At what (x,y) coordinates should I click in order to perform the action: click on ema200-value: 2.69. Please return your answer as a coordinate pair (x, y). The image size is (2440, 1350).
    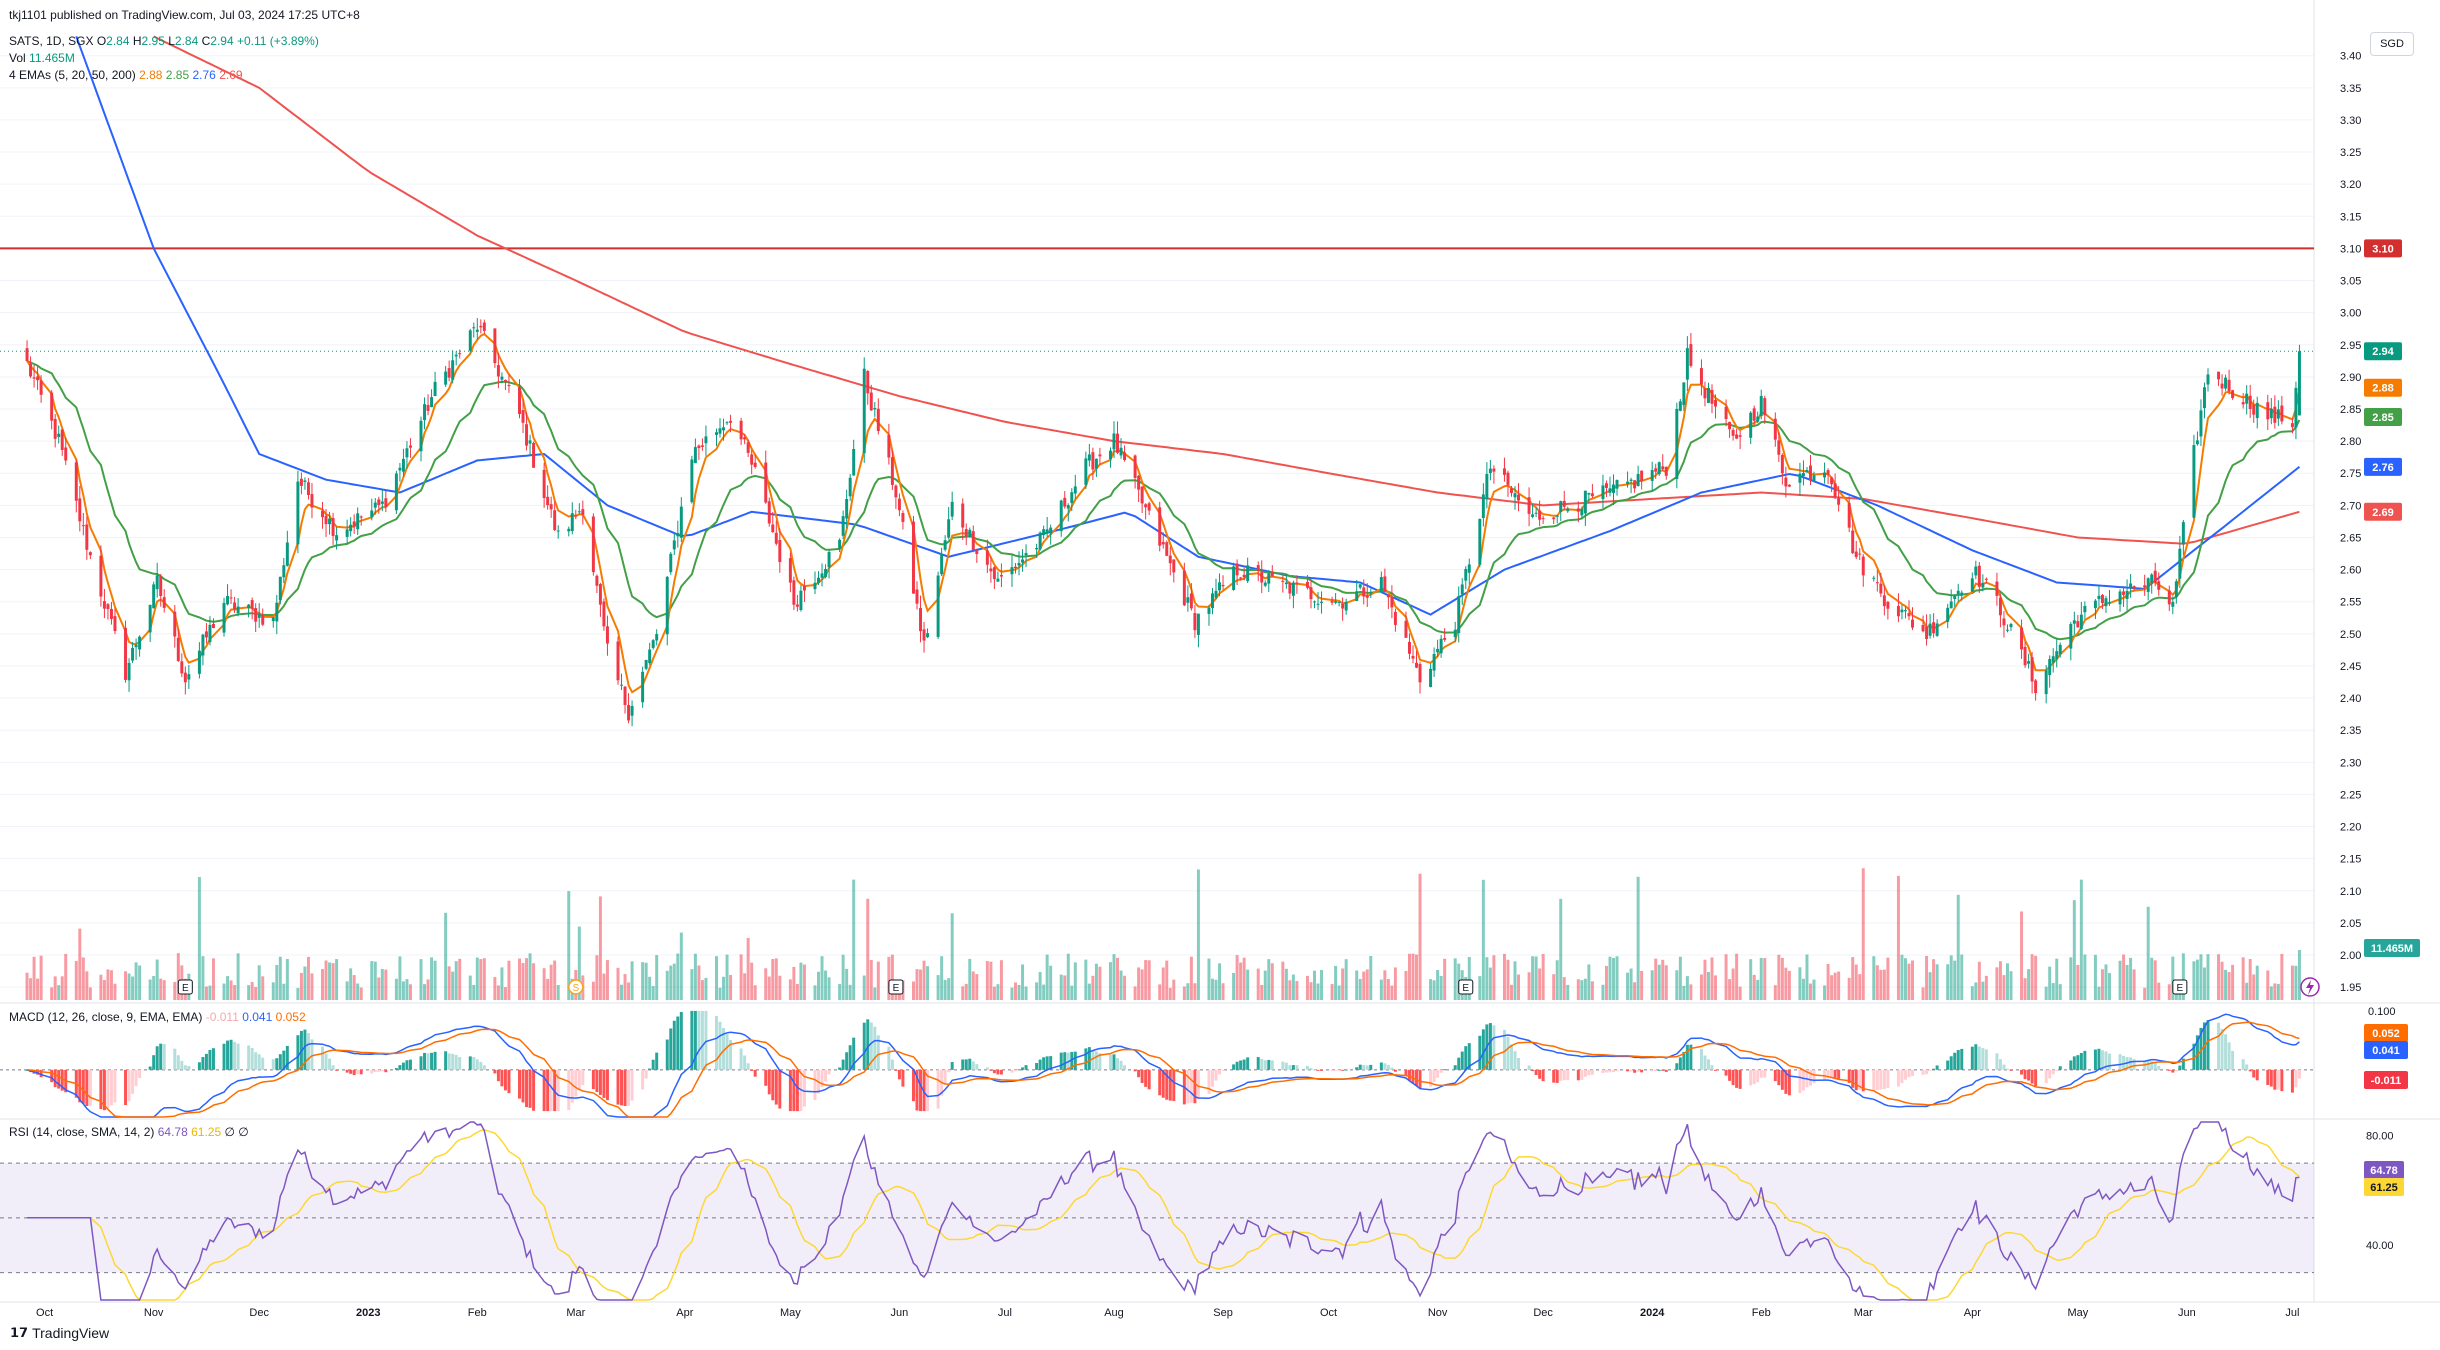
    Looking at the image, I should click on (231, 75).